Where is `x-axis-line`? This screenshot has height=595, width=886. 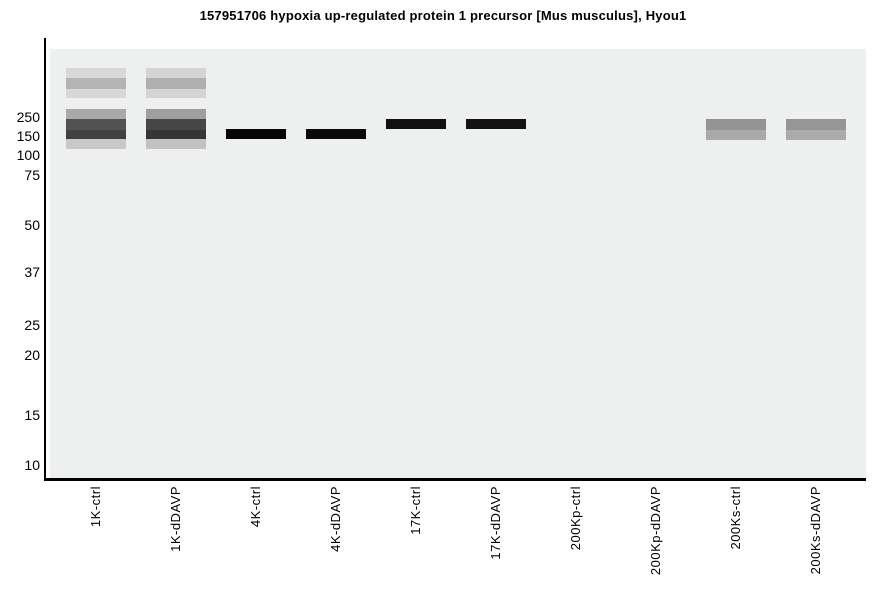
x-axis-line is located at coordinates (455, 479).